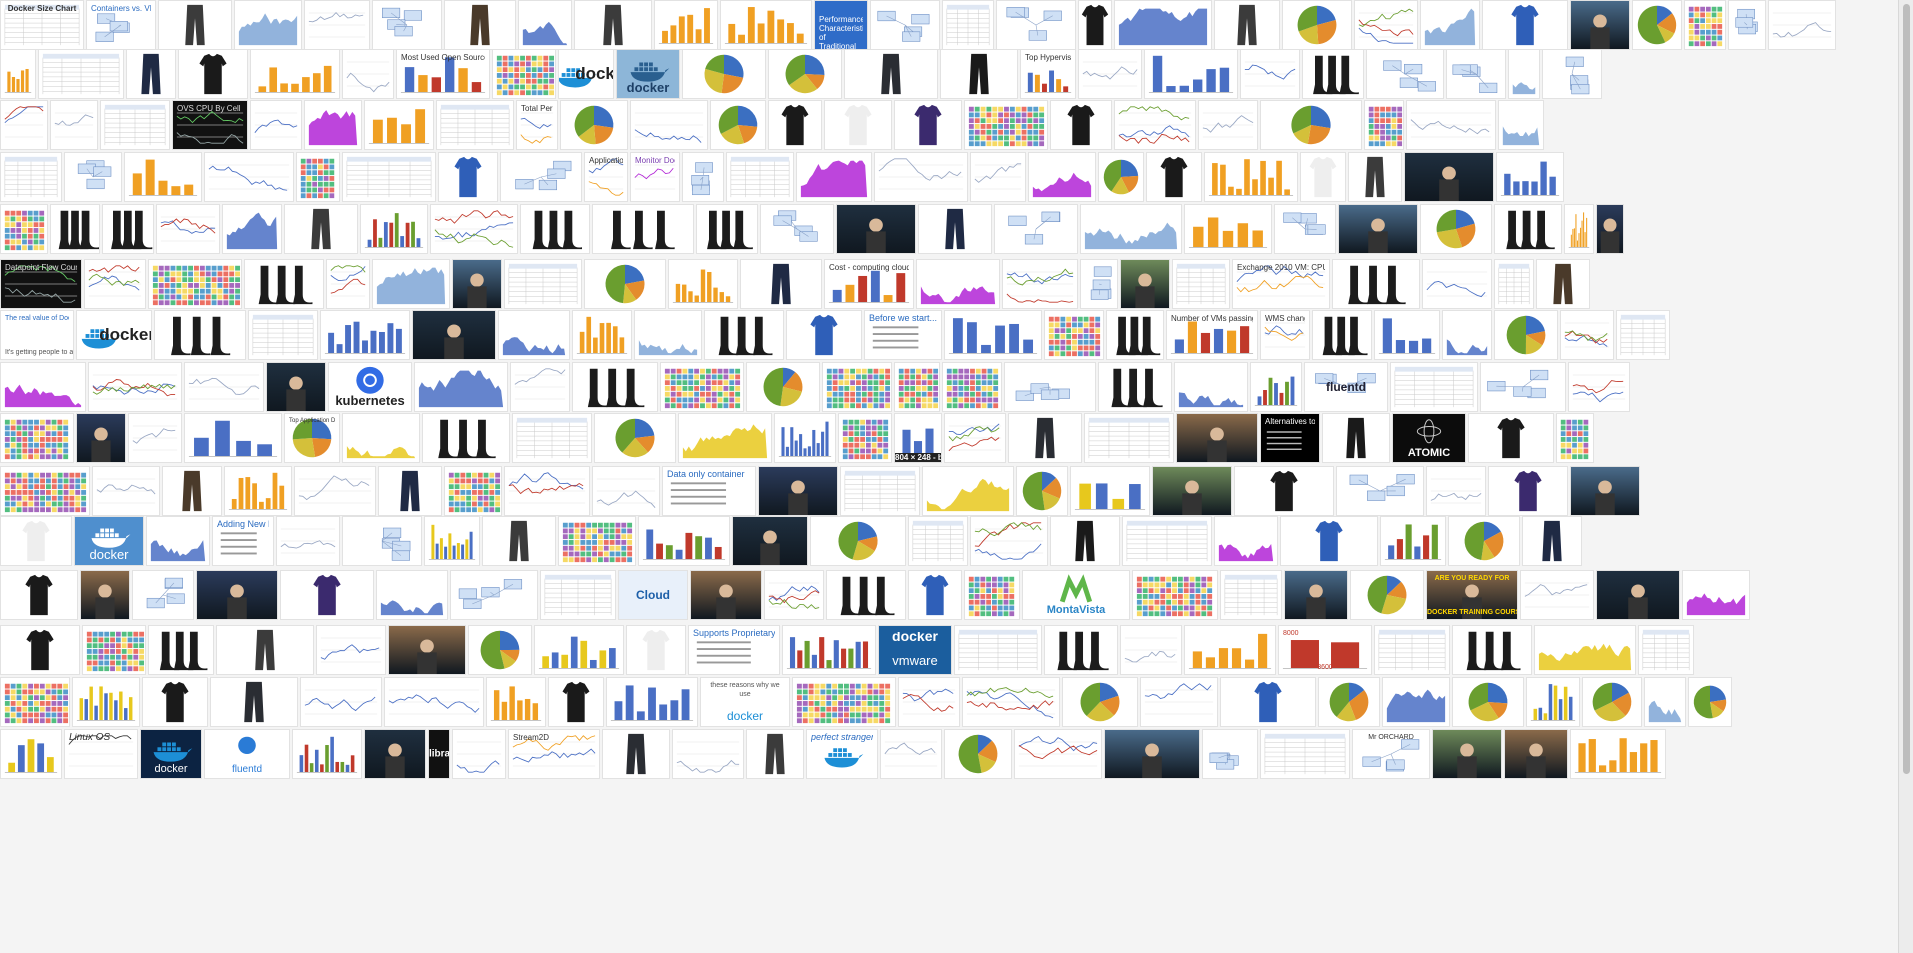 The height and width of the screenshot is (953, 1913). I want to click on image-thumbnail: libra, so click(439, 754).